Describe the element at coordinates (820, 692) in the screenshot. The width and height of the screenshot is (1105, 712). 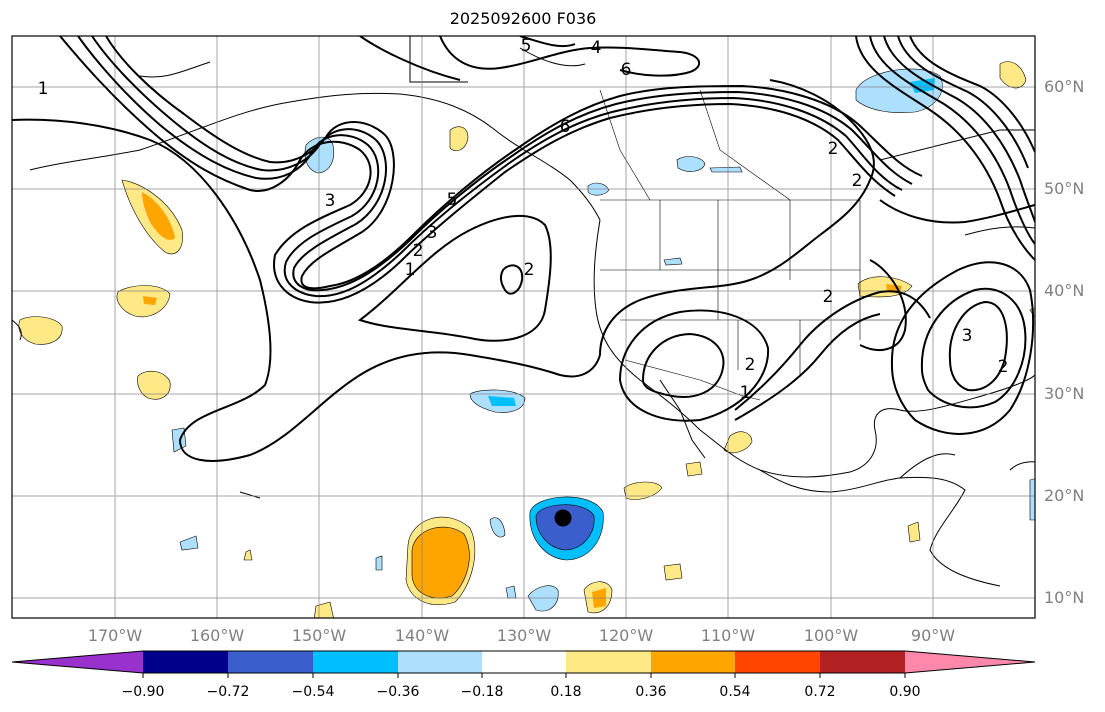
I see `colorbar-tick-label: 0.72` at that location.